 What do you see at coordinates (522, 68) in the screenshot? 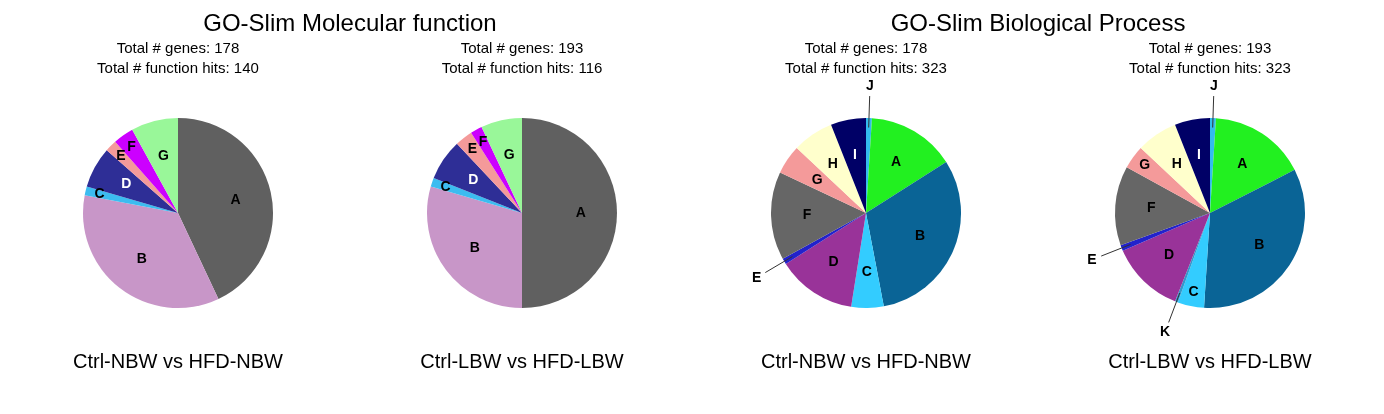
I see `text: Total # function hits: 116` at bounding box center [522, 68].